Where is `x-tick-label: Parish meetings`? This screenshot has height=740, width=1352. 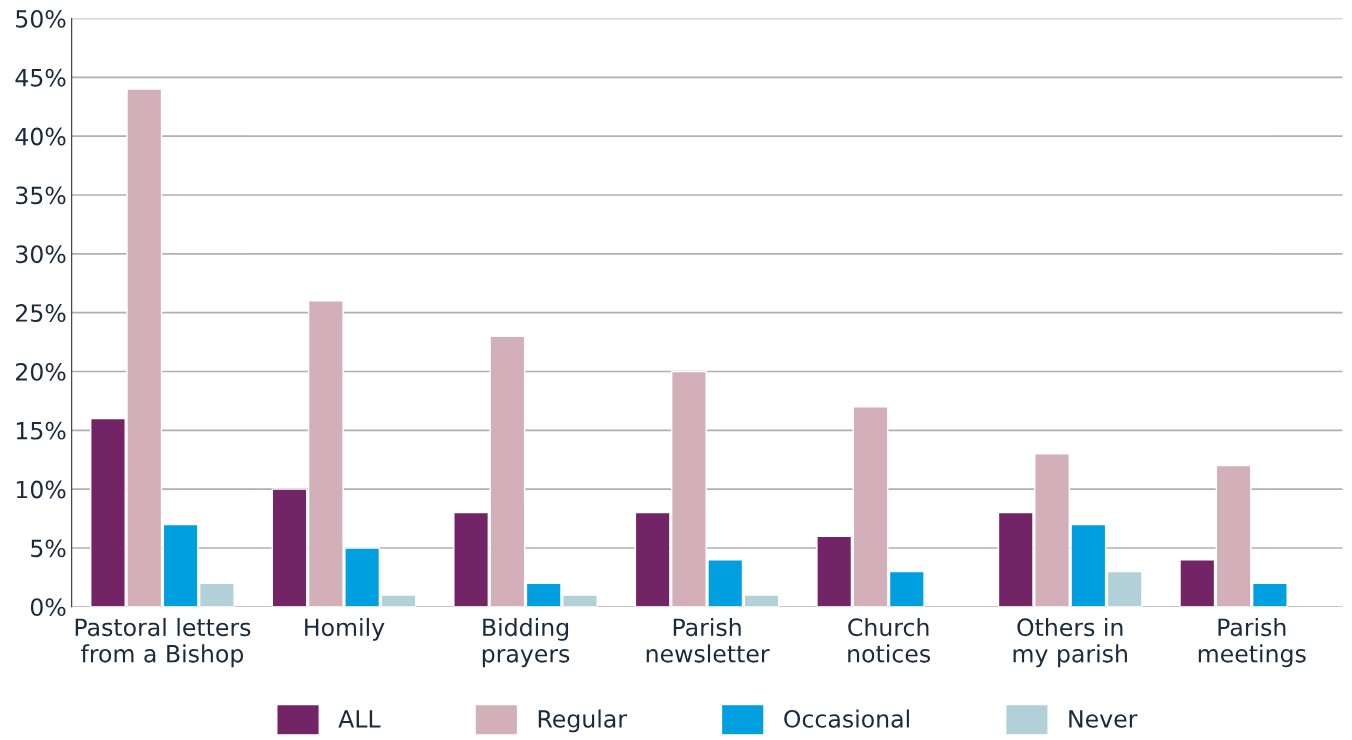 x-tick-label: Parish meetings is located at coordinates (1252, 642).